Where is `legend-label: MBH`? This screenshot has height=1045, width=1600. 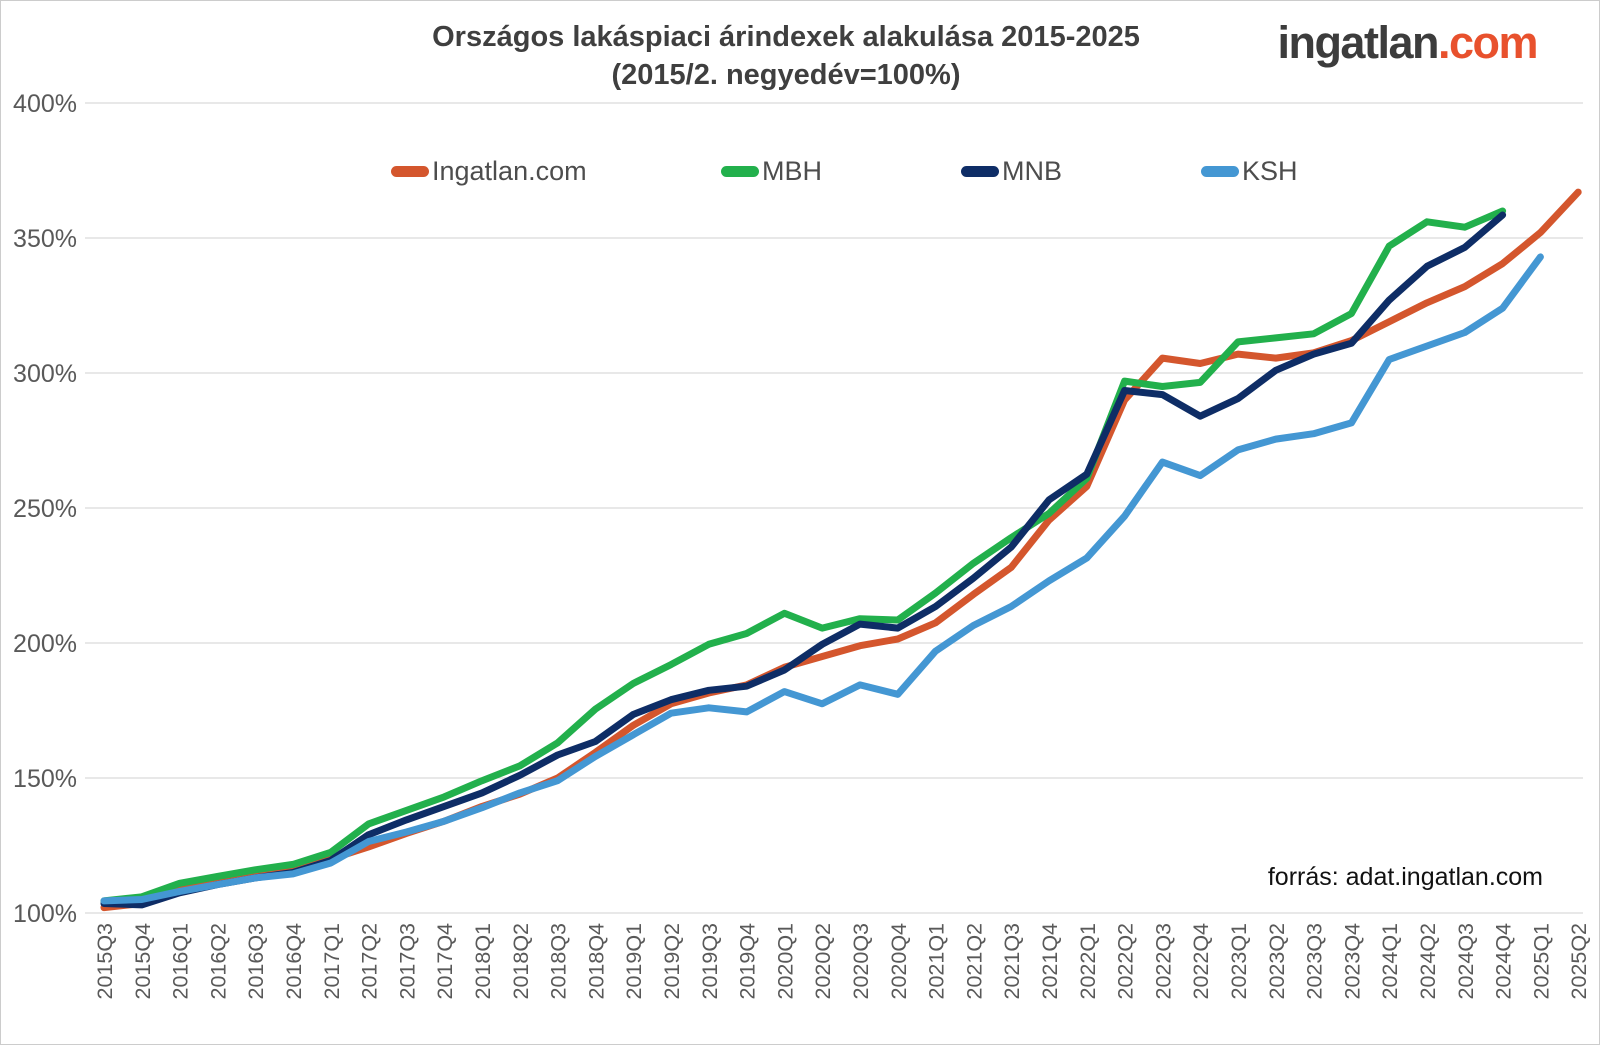
legend-label: MBH is located at coordinates (792, 171).